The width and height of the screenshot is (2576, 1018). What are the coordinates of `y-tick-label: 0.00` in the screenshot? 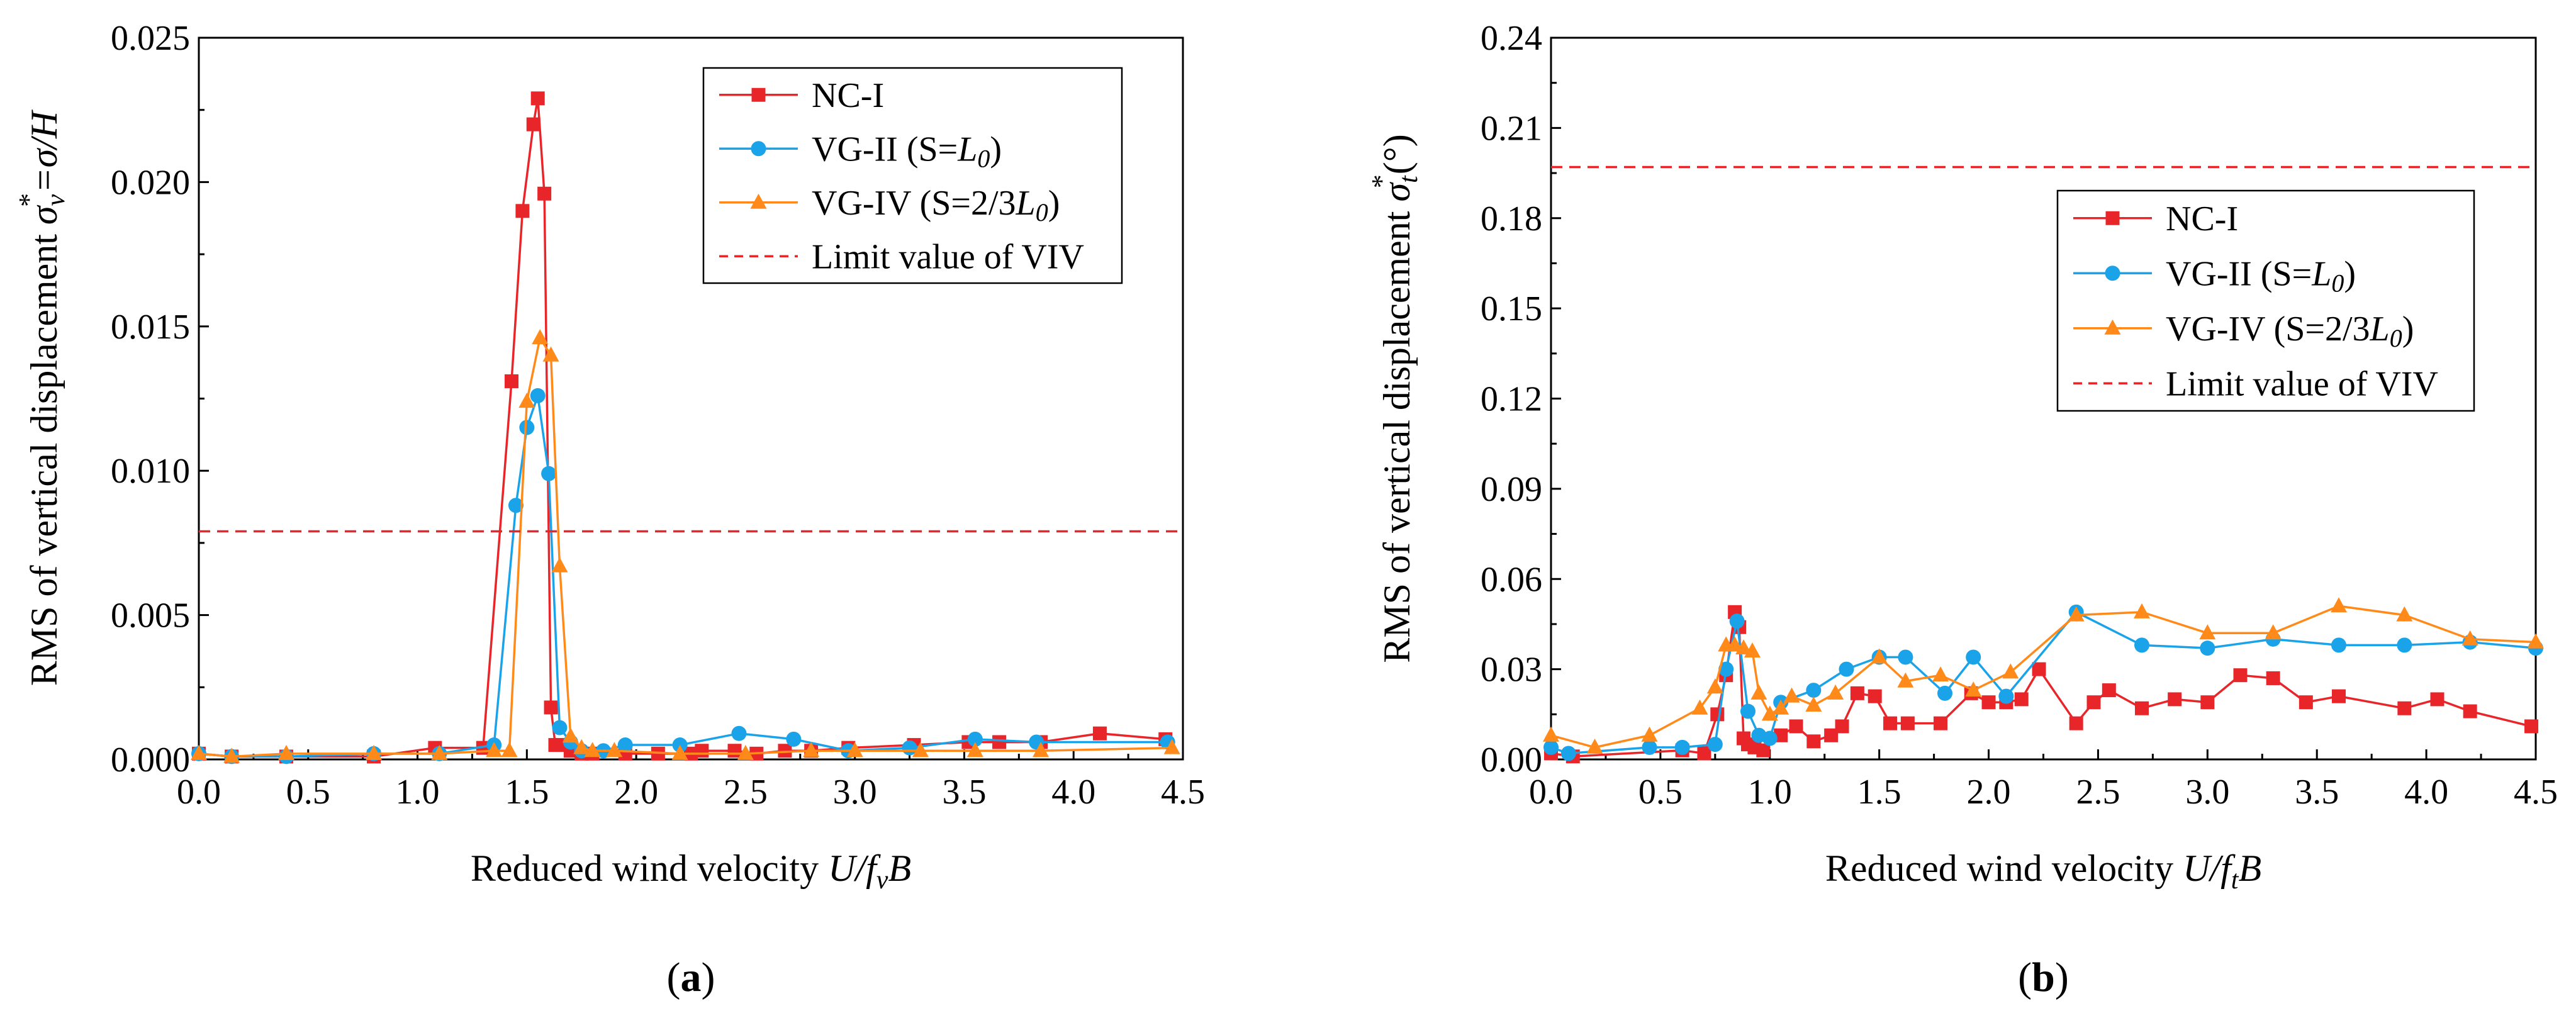 It's located at (1511, 760).